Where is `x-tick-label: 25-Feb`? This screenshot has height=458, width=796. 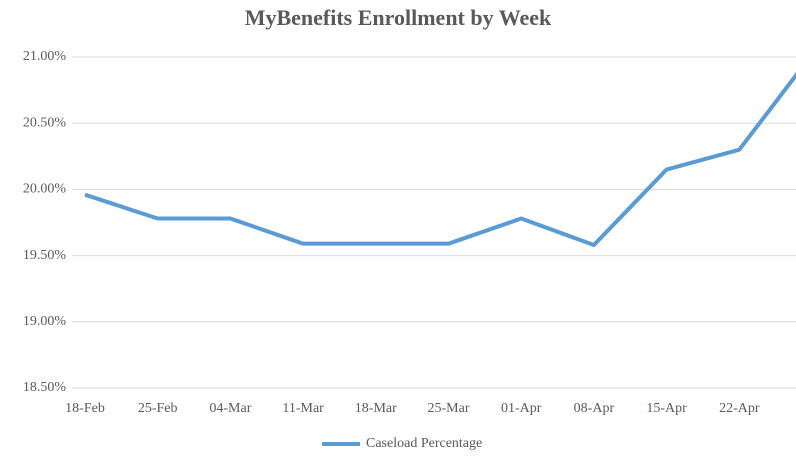
x-tick-label: 25-Feb is located at coordinates (158, 408).